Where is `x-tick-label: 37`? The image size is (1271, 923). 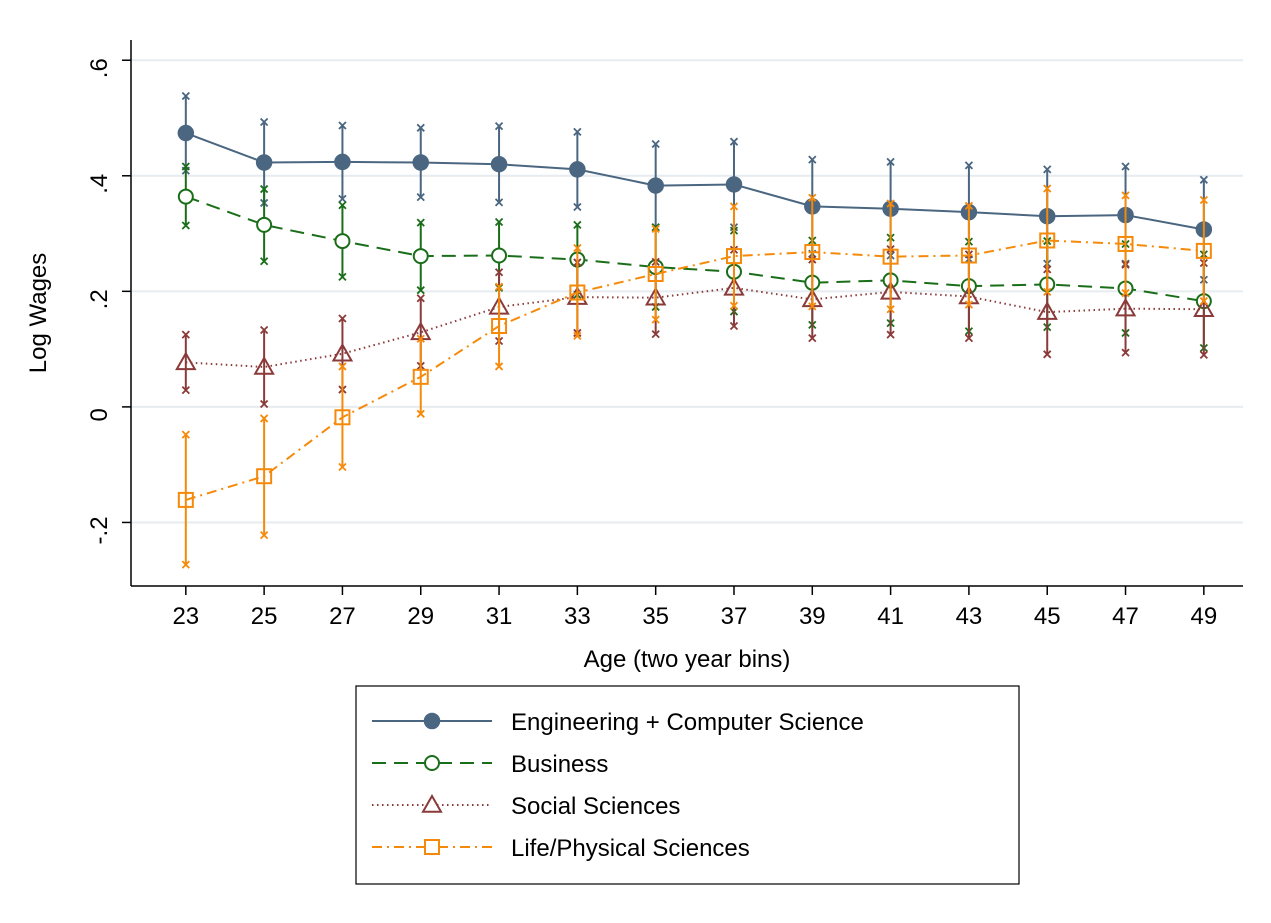 x-tick-label: 37 is located at coordinates (734, 616).